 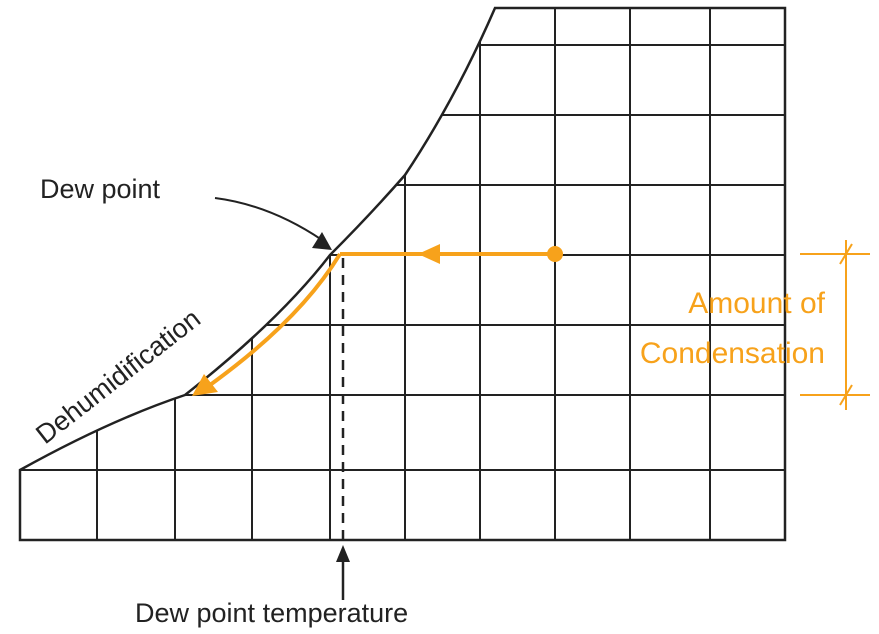 I want to click on condensation-label: Condensation, so click(x=732, y=353).